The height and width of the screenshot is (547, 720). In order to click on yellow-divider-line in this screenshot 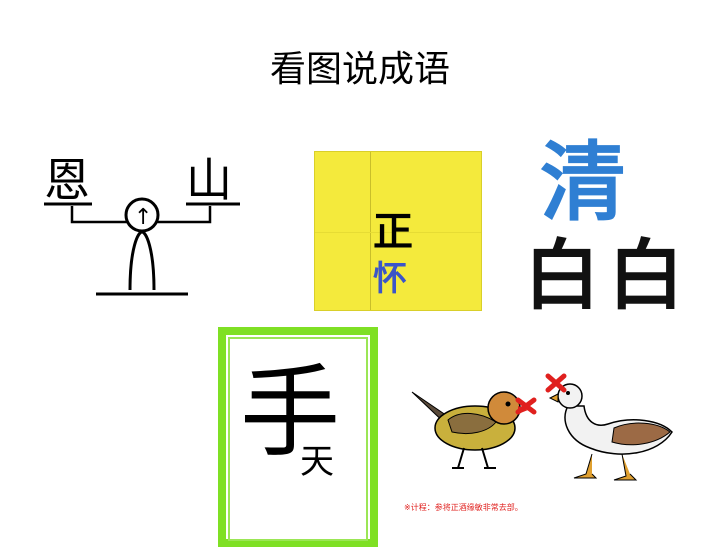, I will do `click(370, 231)`.